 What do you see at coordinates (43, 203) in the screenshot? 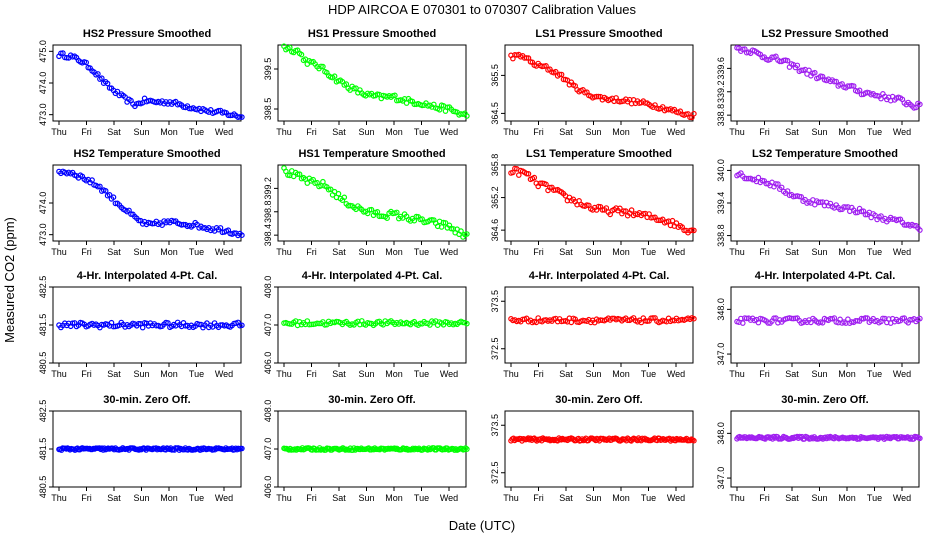
I see `y-tick-label: 474.0` at bounding box center [43, 203].